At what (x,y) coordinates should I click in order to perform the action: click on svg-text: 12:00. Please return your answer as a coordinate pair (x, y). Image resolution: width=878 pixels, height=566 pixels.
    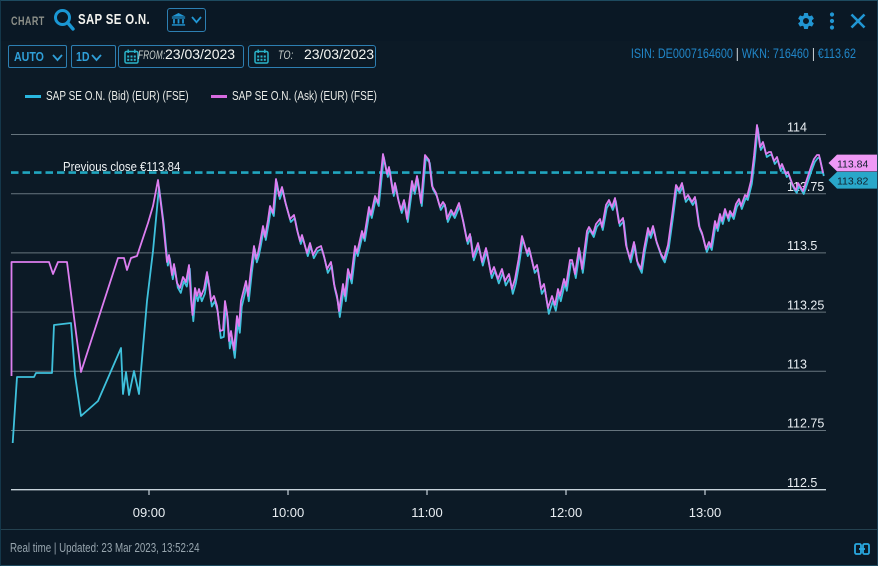
    Looking at the image, I should click on (566, 512).